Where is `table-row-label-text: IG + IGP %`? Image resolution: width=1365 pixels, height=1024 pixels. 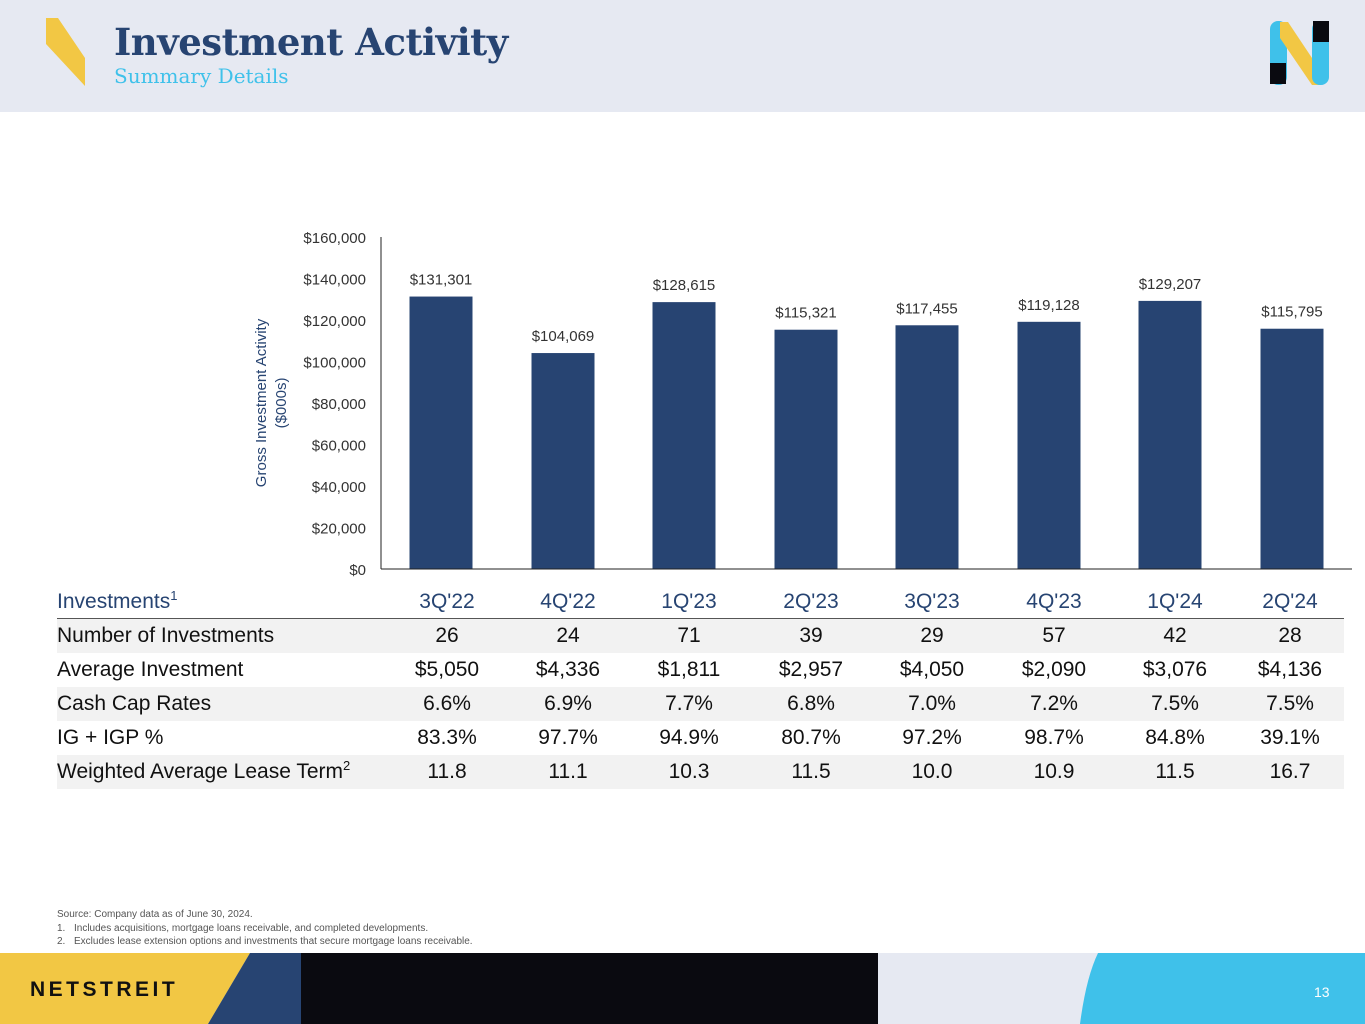
table-row-label-text: IG + IGP % is located at coordinates (110, 737).